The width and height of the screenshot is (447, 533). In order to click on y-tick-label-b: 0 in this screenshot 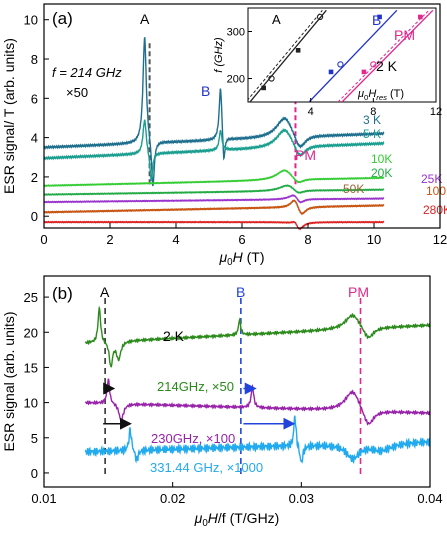, I will do `click(34, 473)`.